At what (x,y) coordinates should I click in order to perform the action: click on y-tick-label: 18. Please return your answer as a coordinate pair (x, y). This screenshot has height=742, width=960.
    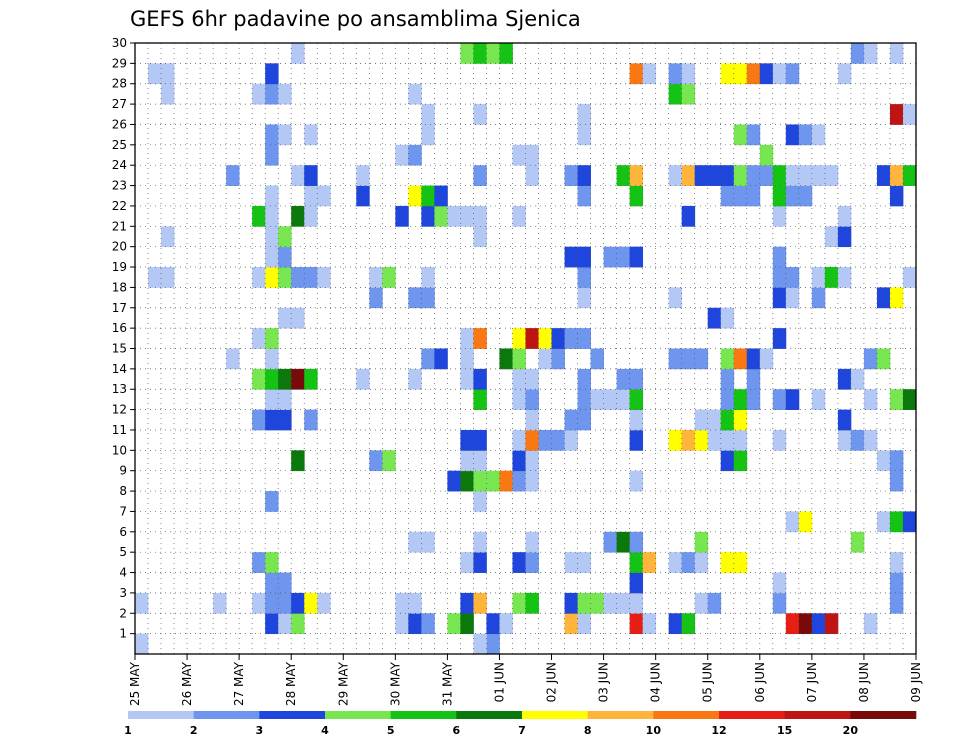
    Looking at the image, I should click on (119, 287).